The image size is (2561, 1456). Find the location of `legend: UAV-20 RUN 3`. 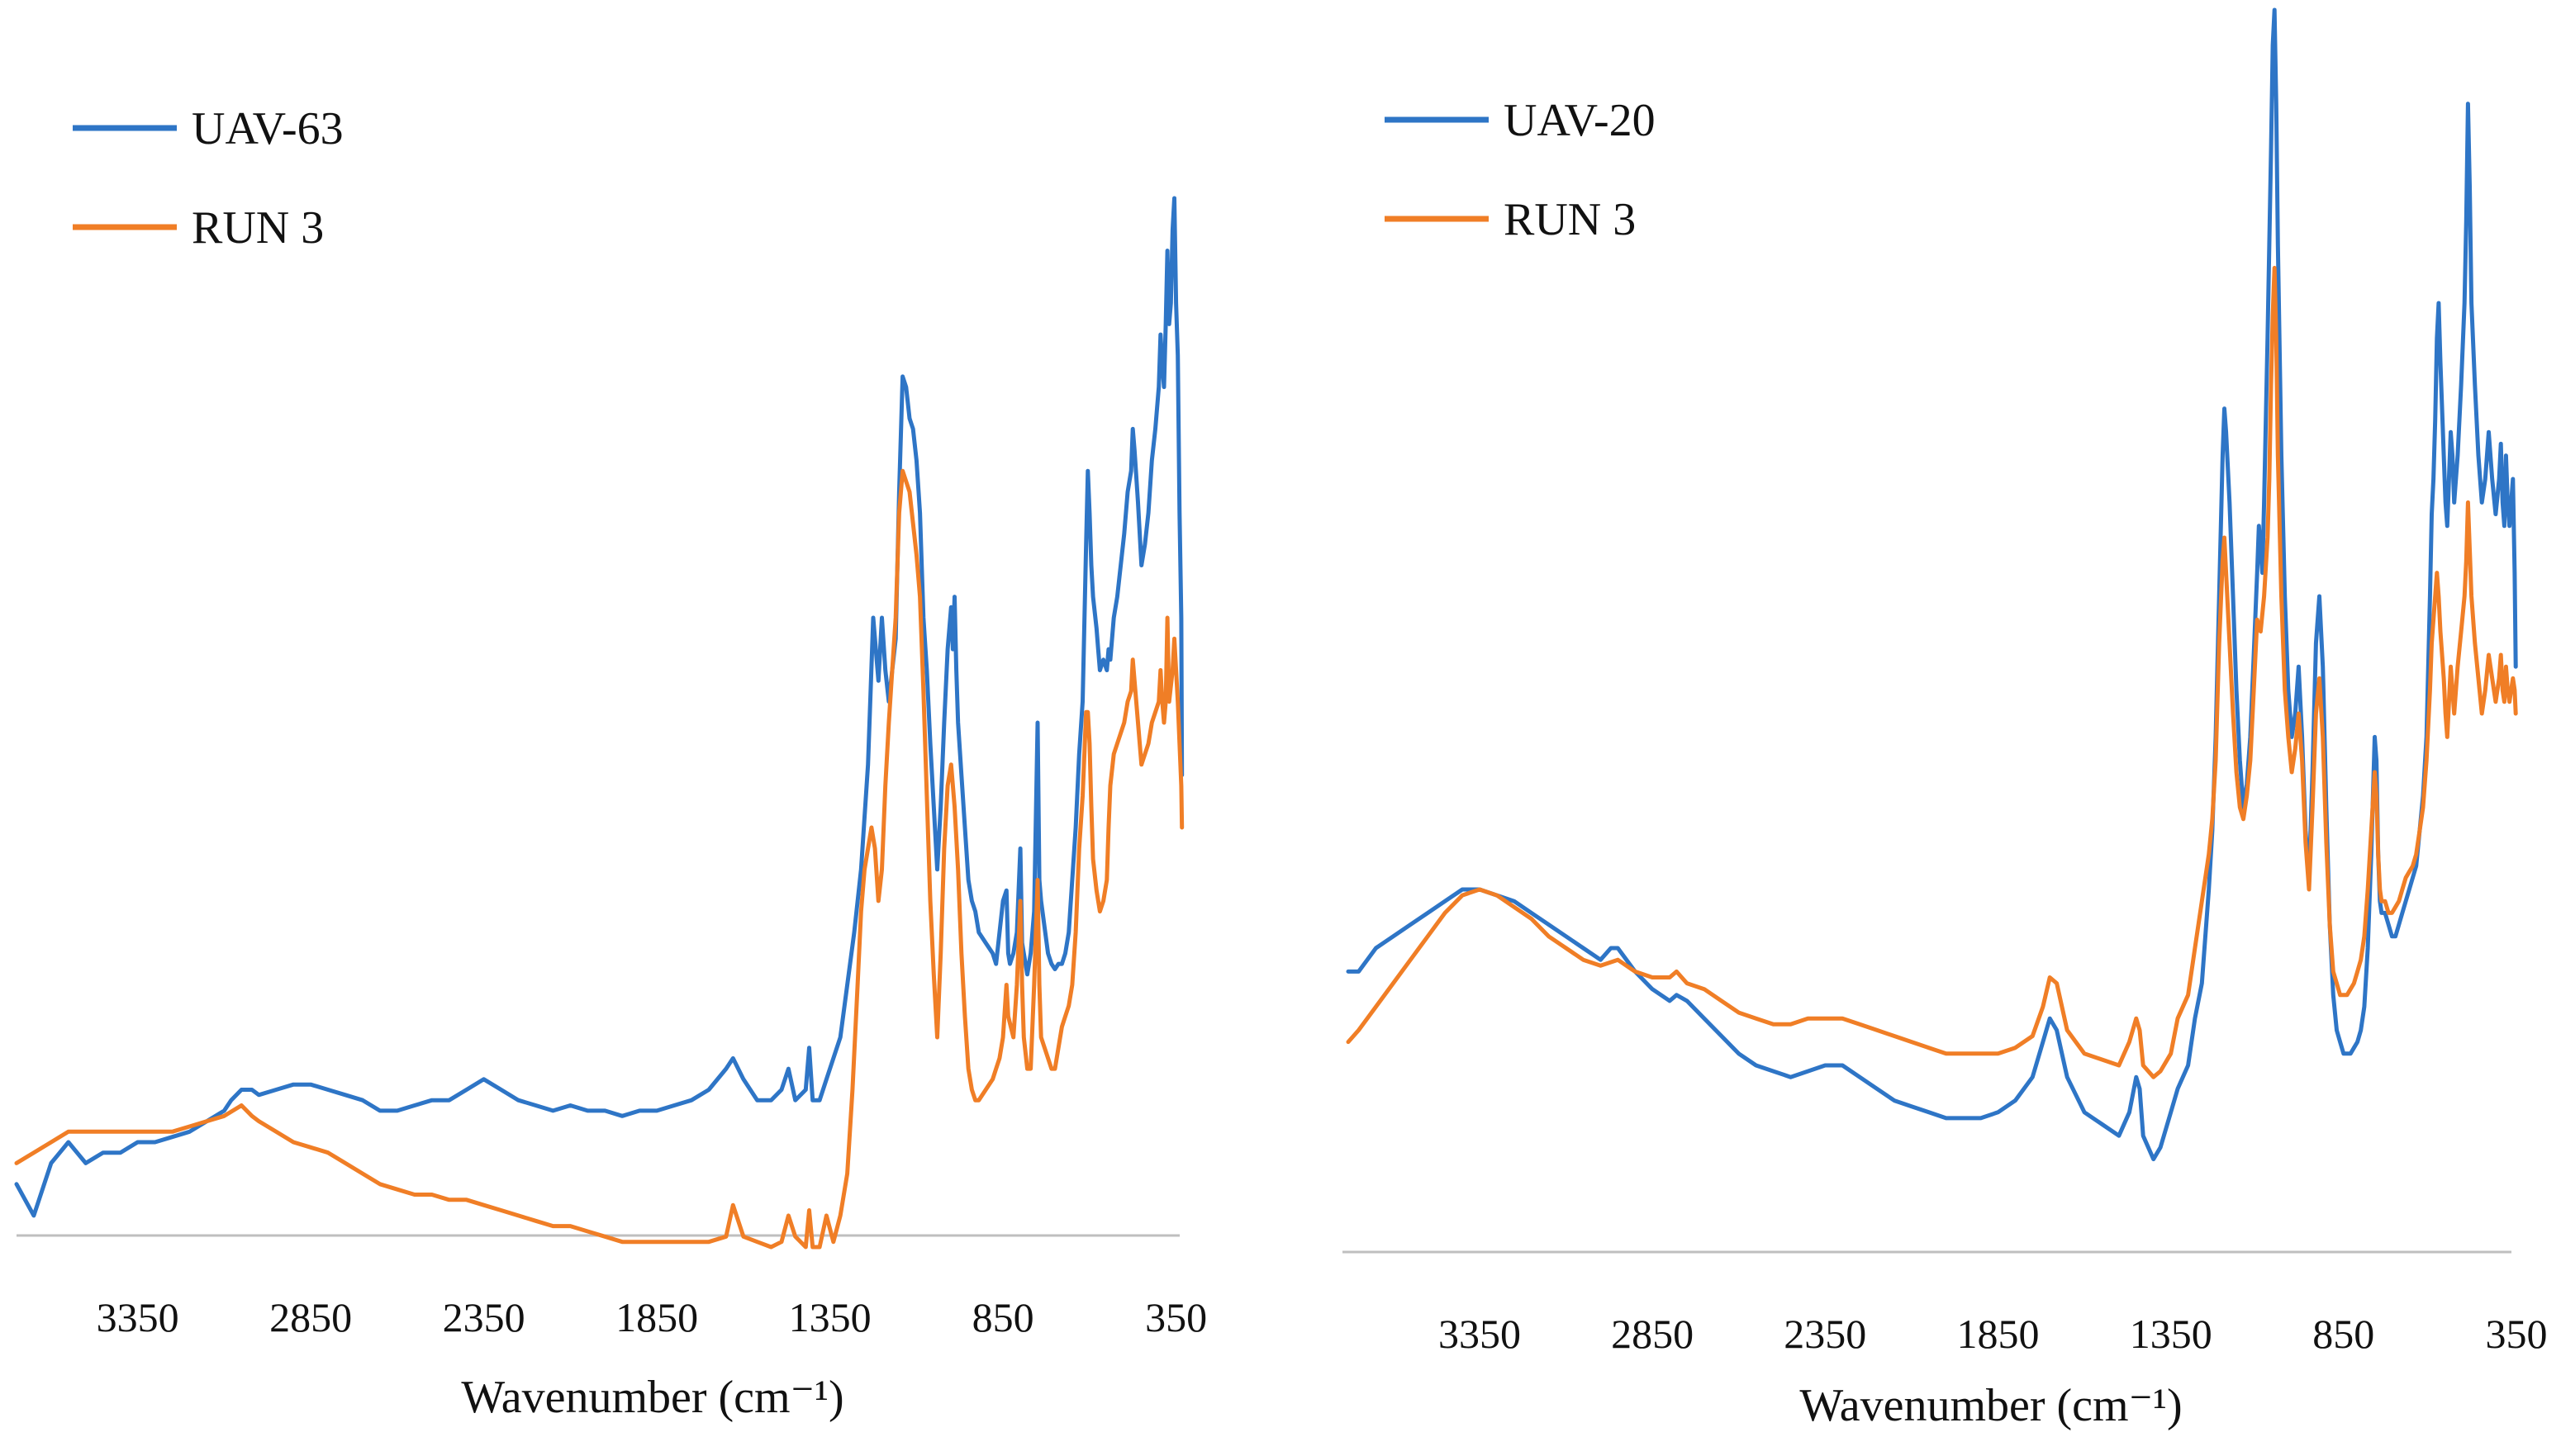

legend: UAV-20 RUN 3 is located at coordinates (1520, 170).